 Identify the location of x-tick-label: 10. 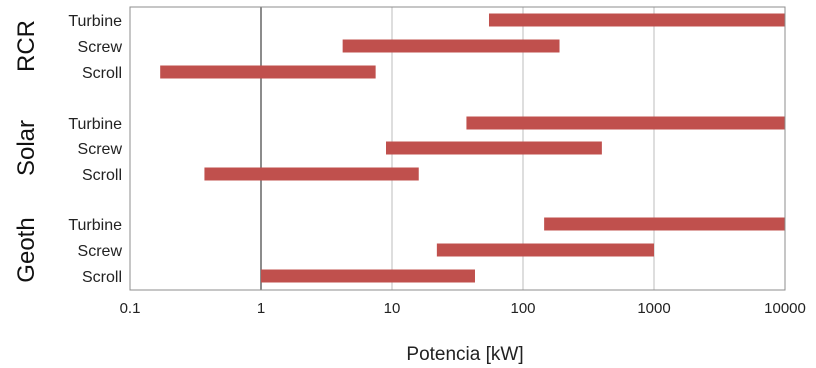
(392, 308).